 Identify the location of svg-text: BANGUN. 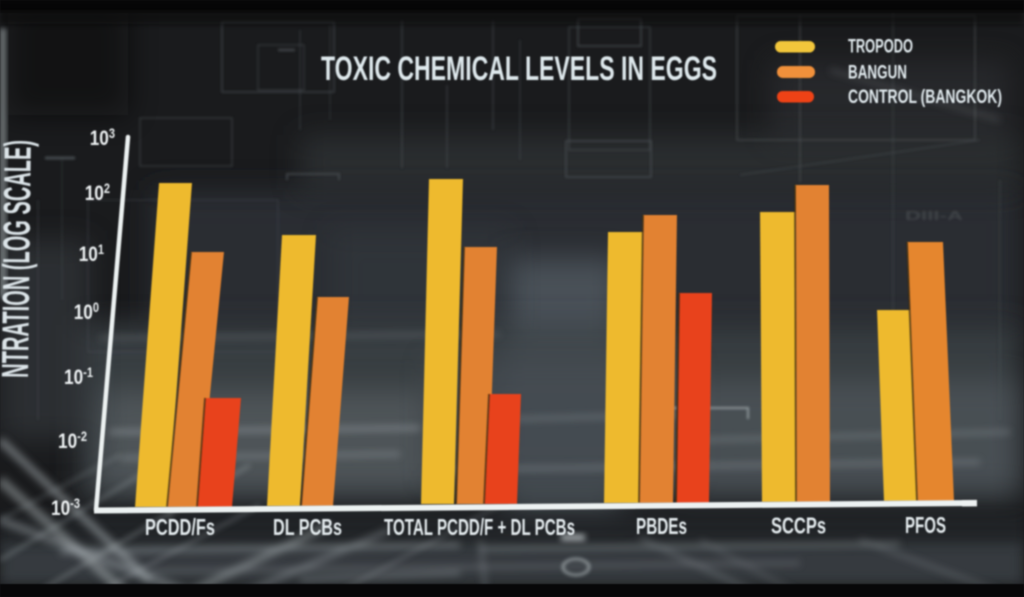
(877, 73).